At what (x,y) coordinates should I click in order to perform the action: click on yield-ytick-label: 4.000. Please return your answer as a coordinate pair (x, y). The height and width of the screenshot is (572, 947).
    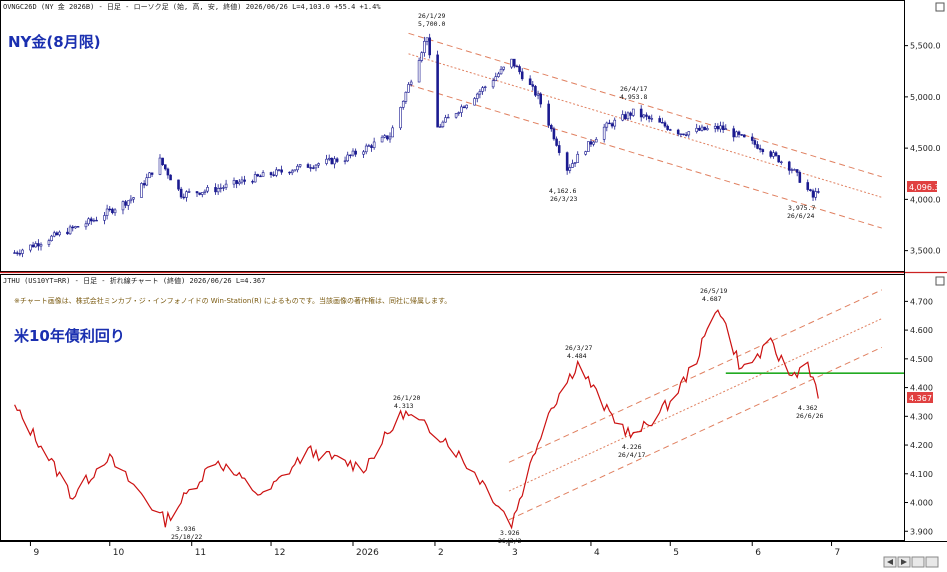
    Looking at the image, I should click on (921, 503).